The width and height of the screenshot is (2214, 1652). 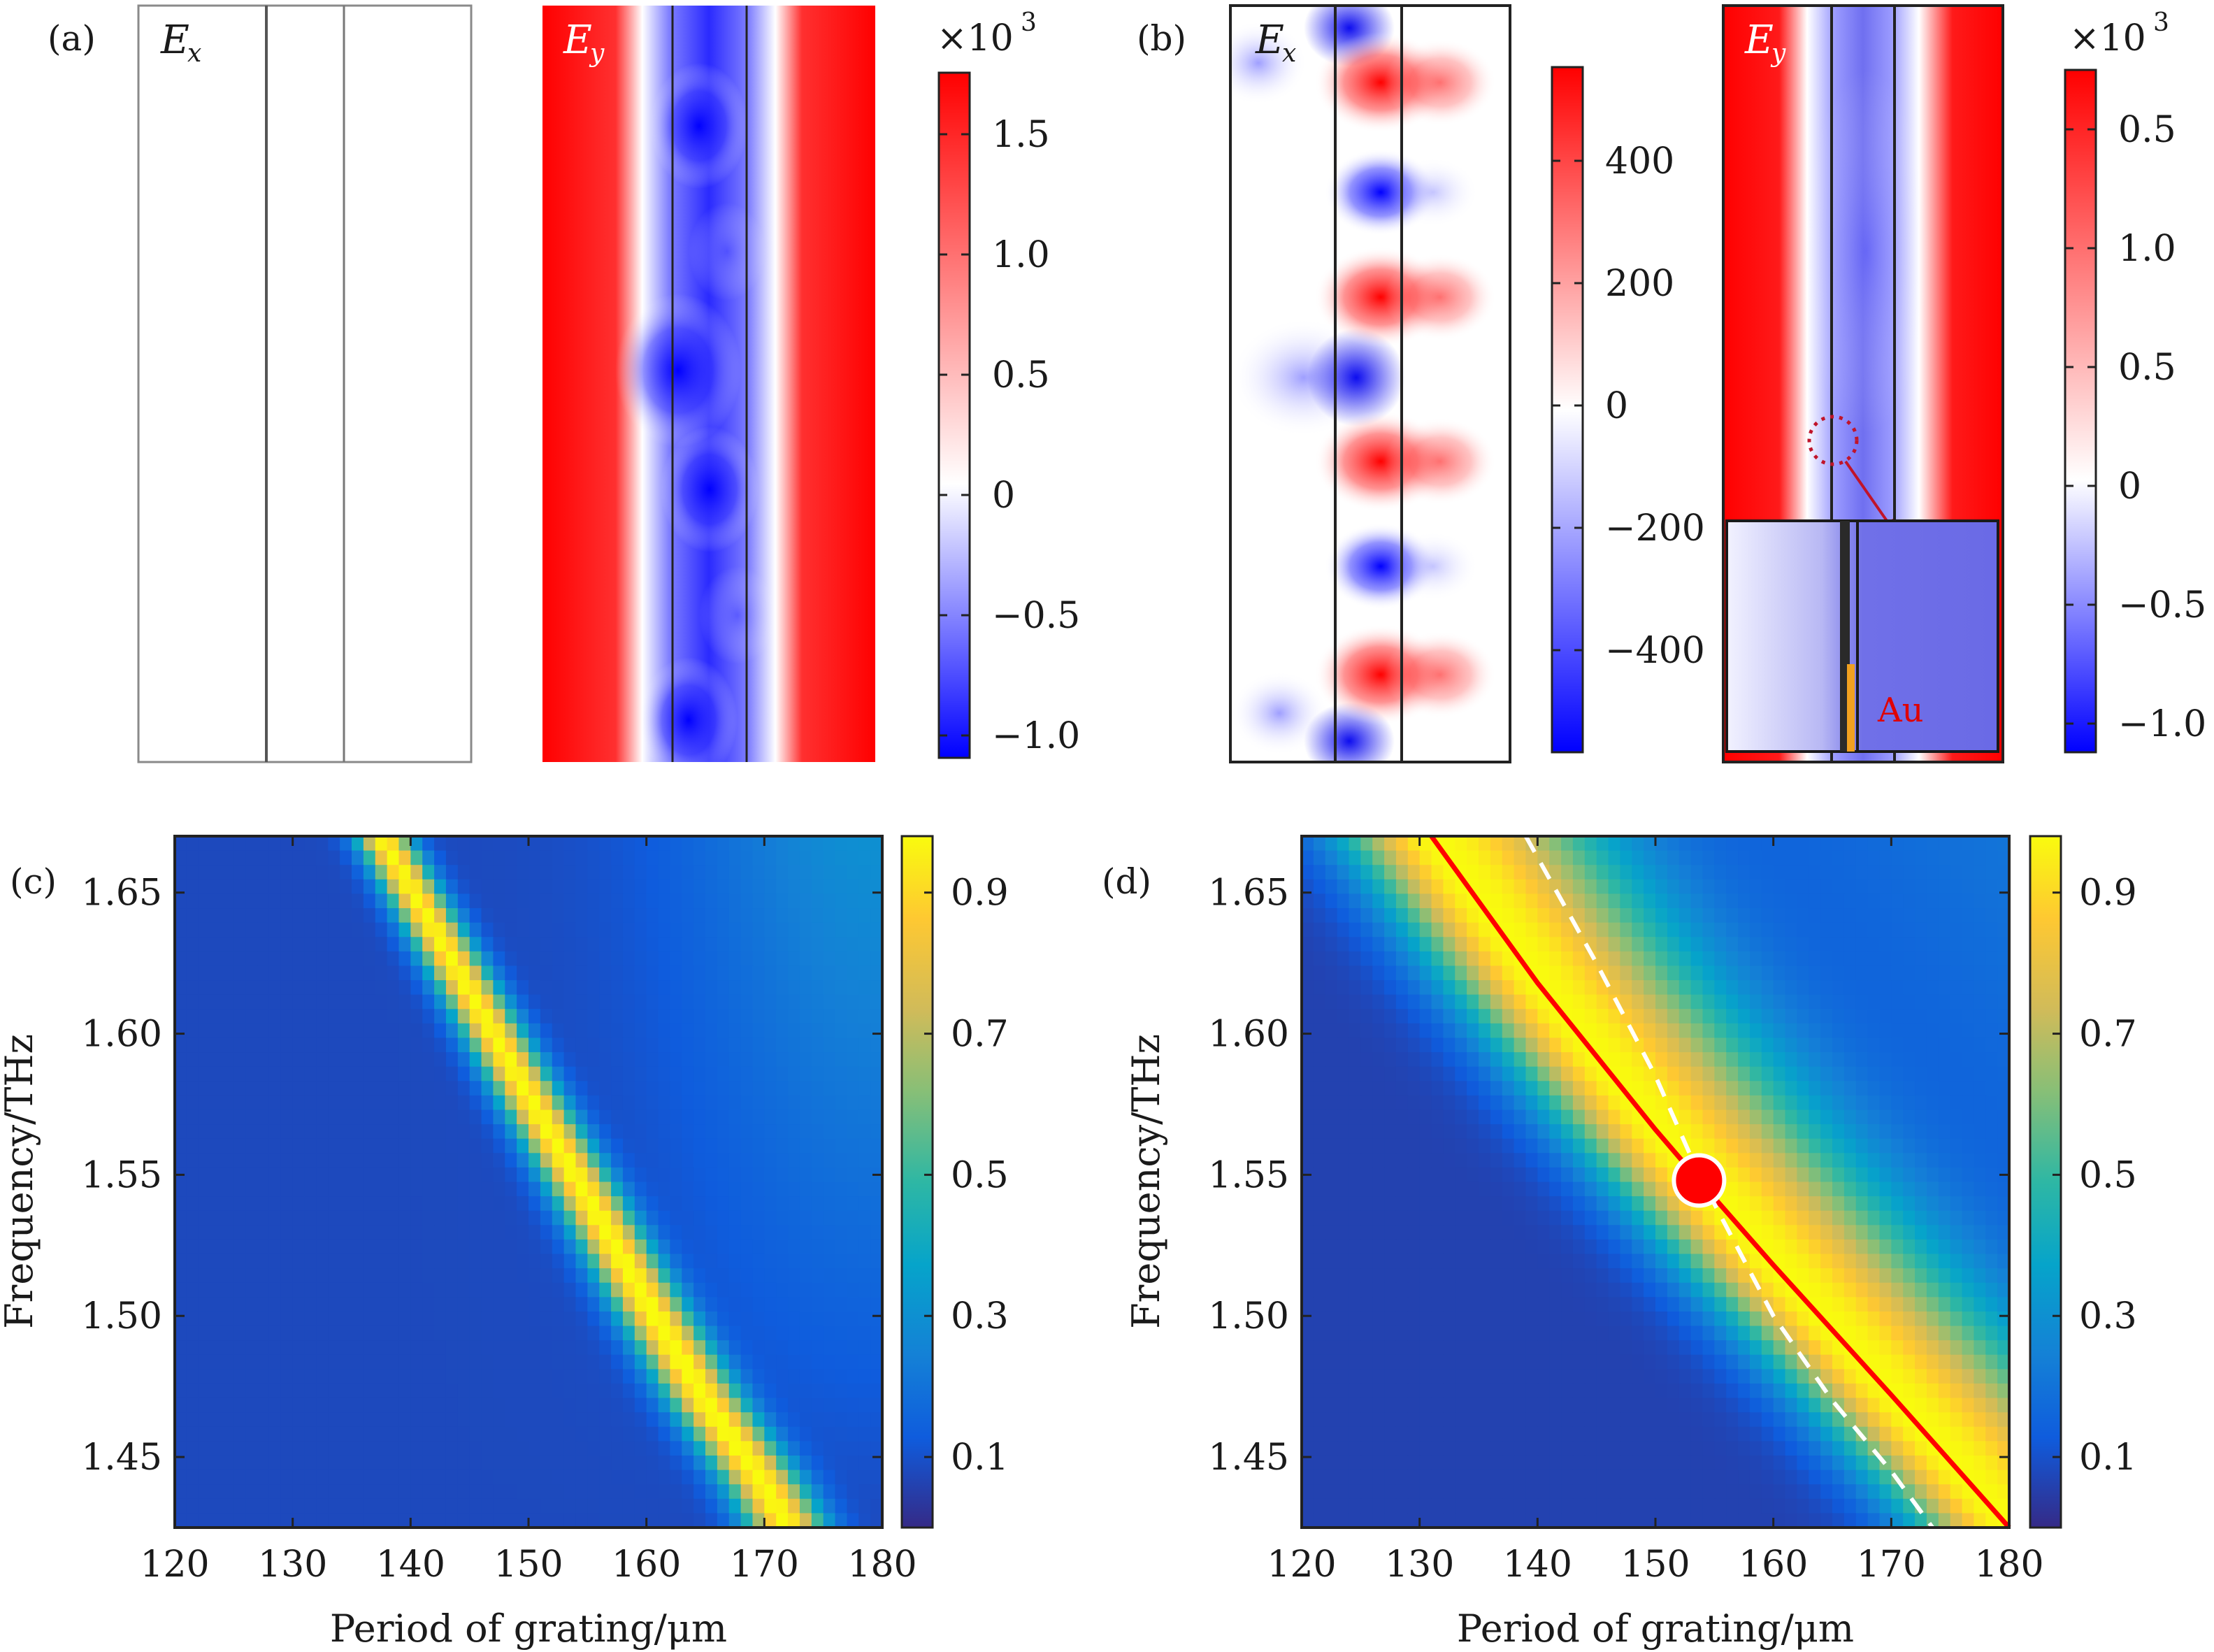 I want to click on panel-a-scale-exp: 3, so click(x=1029, y=23).